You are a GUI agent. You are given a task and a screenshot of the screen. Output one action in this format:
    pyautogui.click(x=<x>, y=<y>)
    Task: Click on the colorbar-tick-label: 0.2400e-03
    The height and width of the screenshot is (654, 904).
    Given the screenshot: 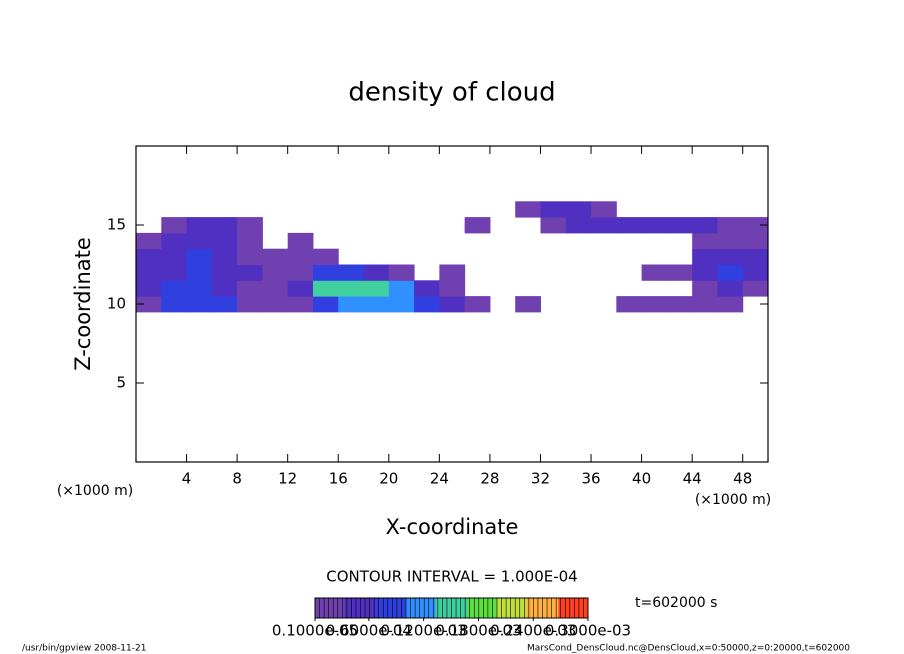 What is the action you would take?
    pyautogui.click(x=533, y=631)
    